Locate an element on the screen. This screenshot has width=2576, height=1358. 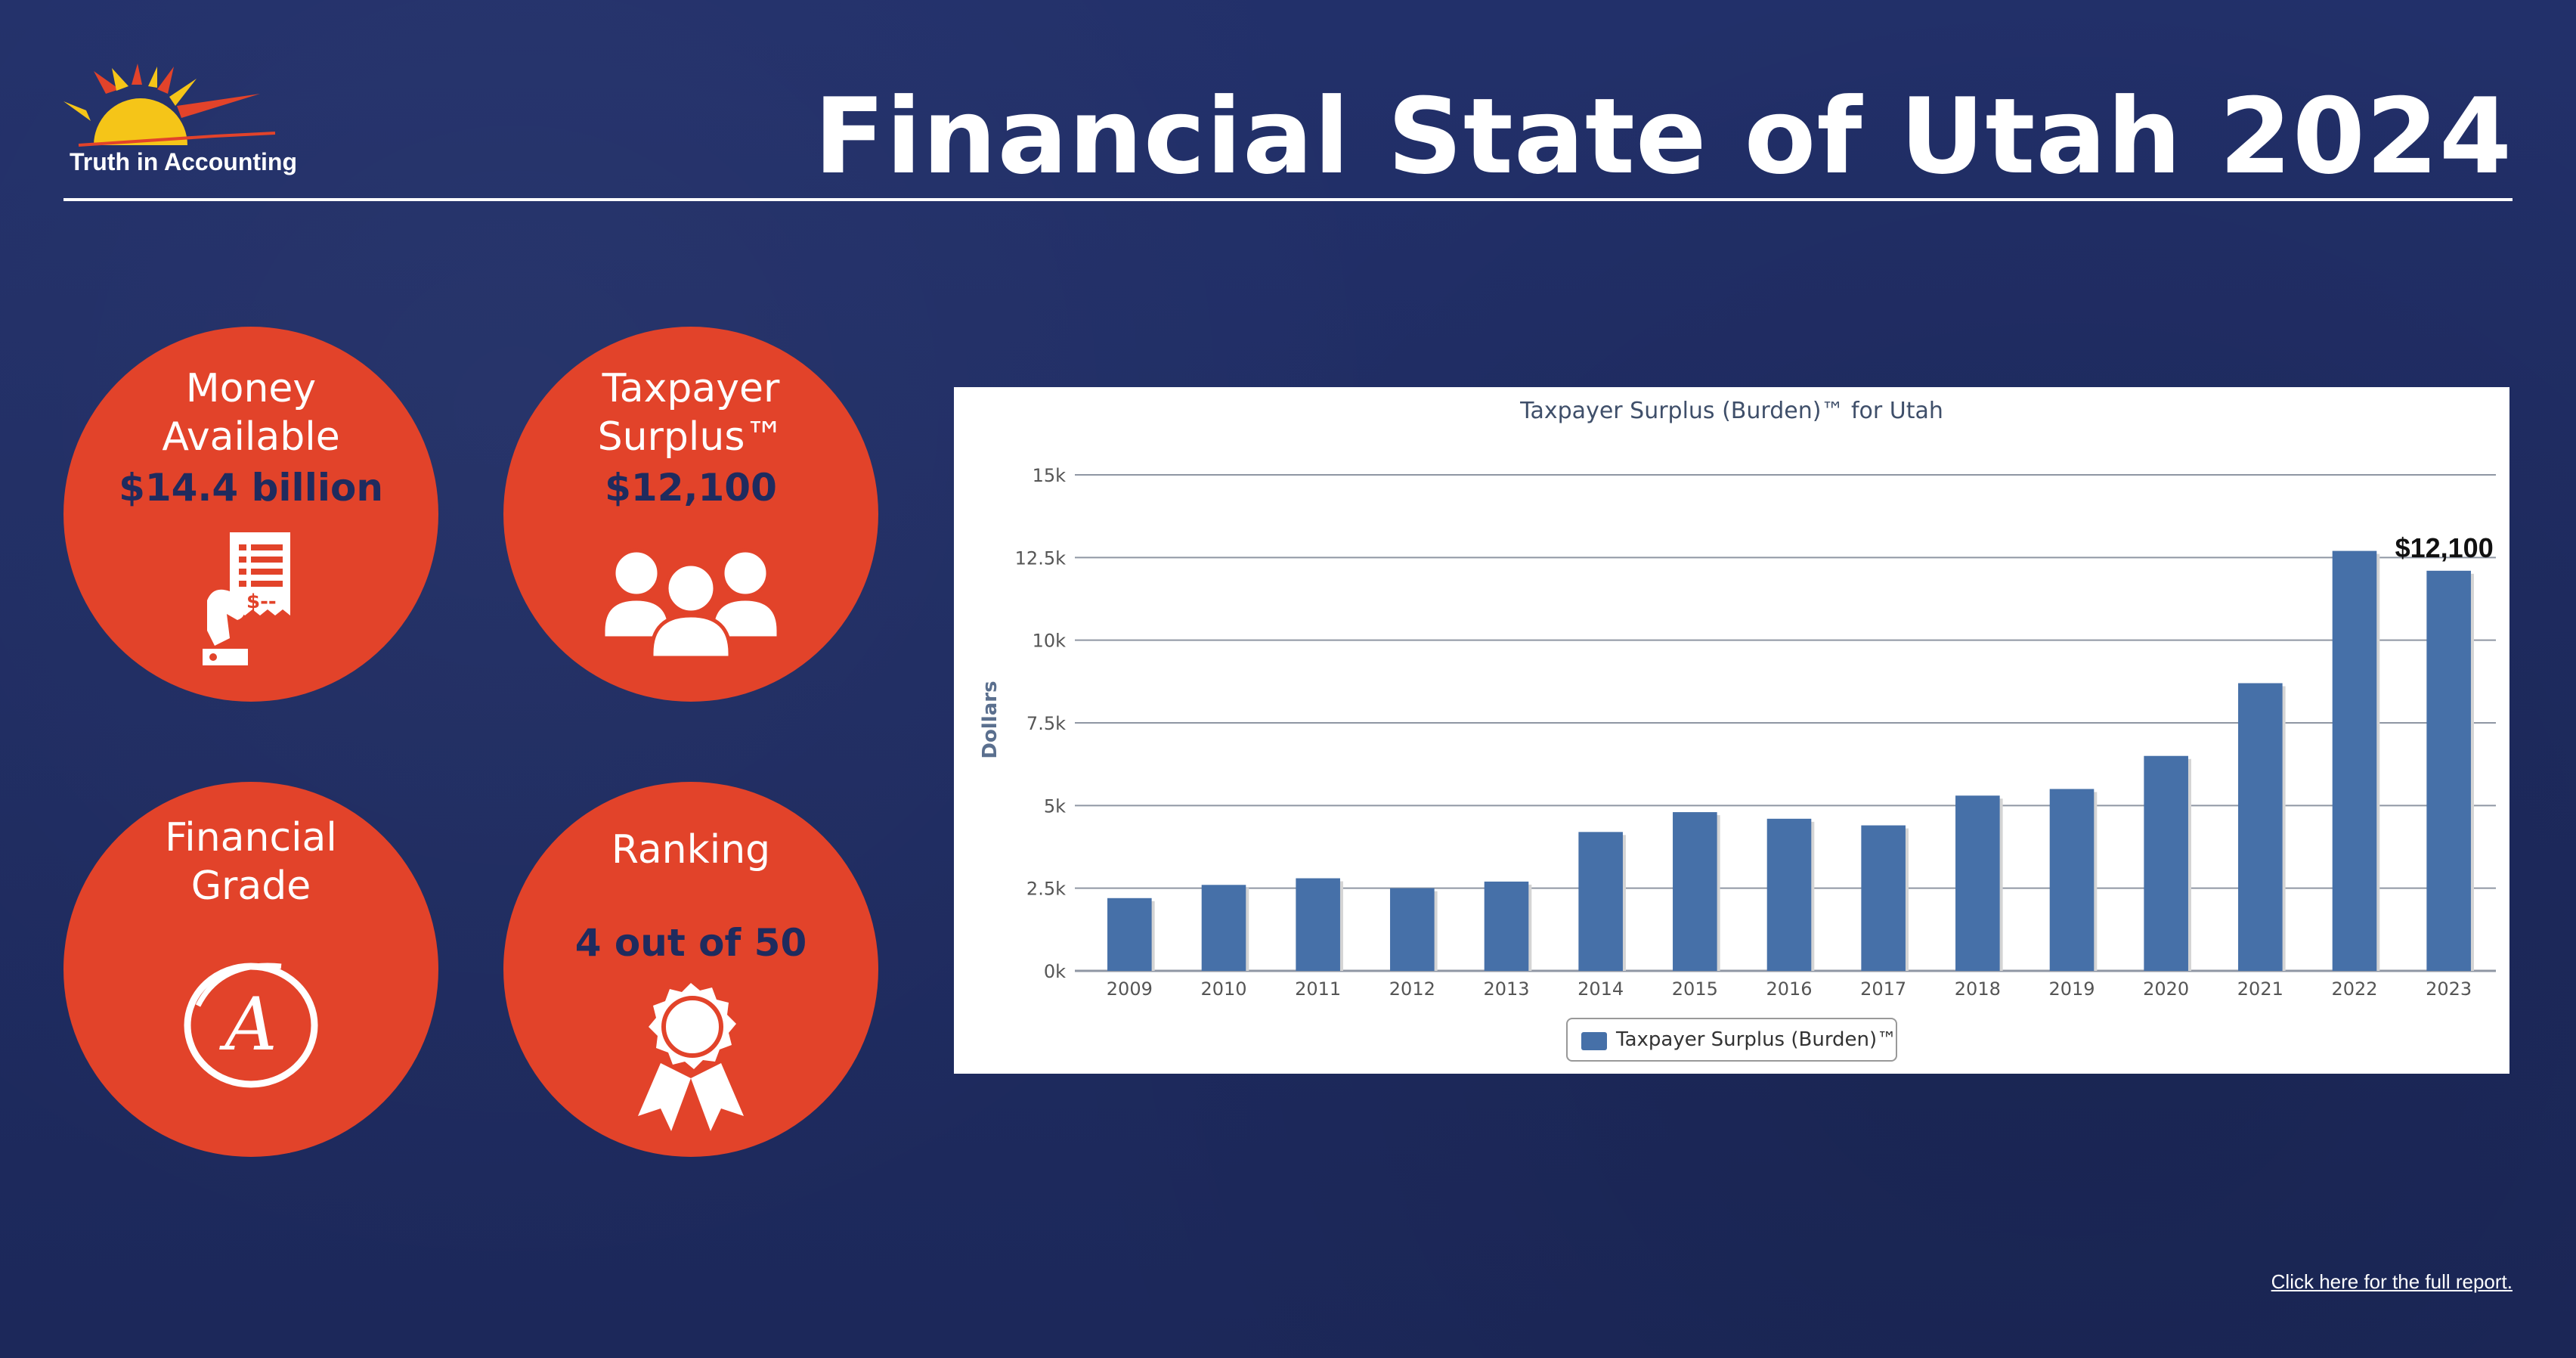
x-tick-label: 2016 is located at coordinates (1789, 989).